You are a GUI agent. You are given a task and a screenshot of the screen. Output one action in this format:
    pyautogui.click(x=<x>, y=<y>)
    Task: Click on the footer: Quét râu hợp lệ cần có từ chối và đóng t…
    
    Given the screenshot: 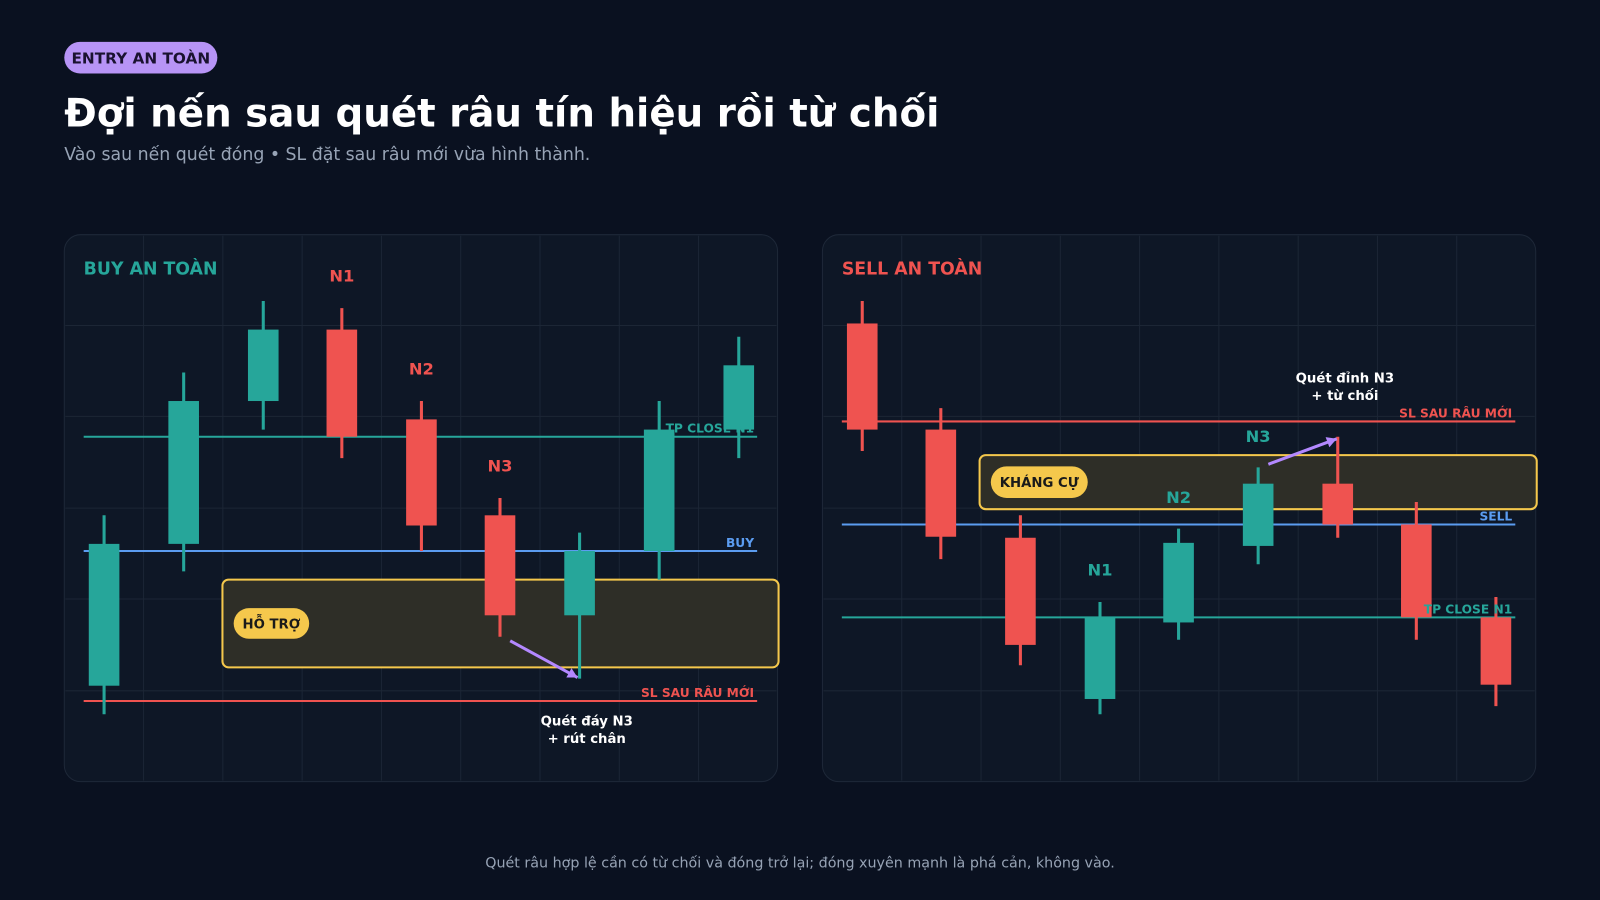 What is the action you would take?
    pyautogui.click(x=800, y=862)
    